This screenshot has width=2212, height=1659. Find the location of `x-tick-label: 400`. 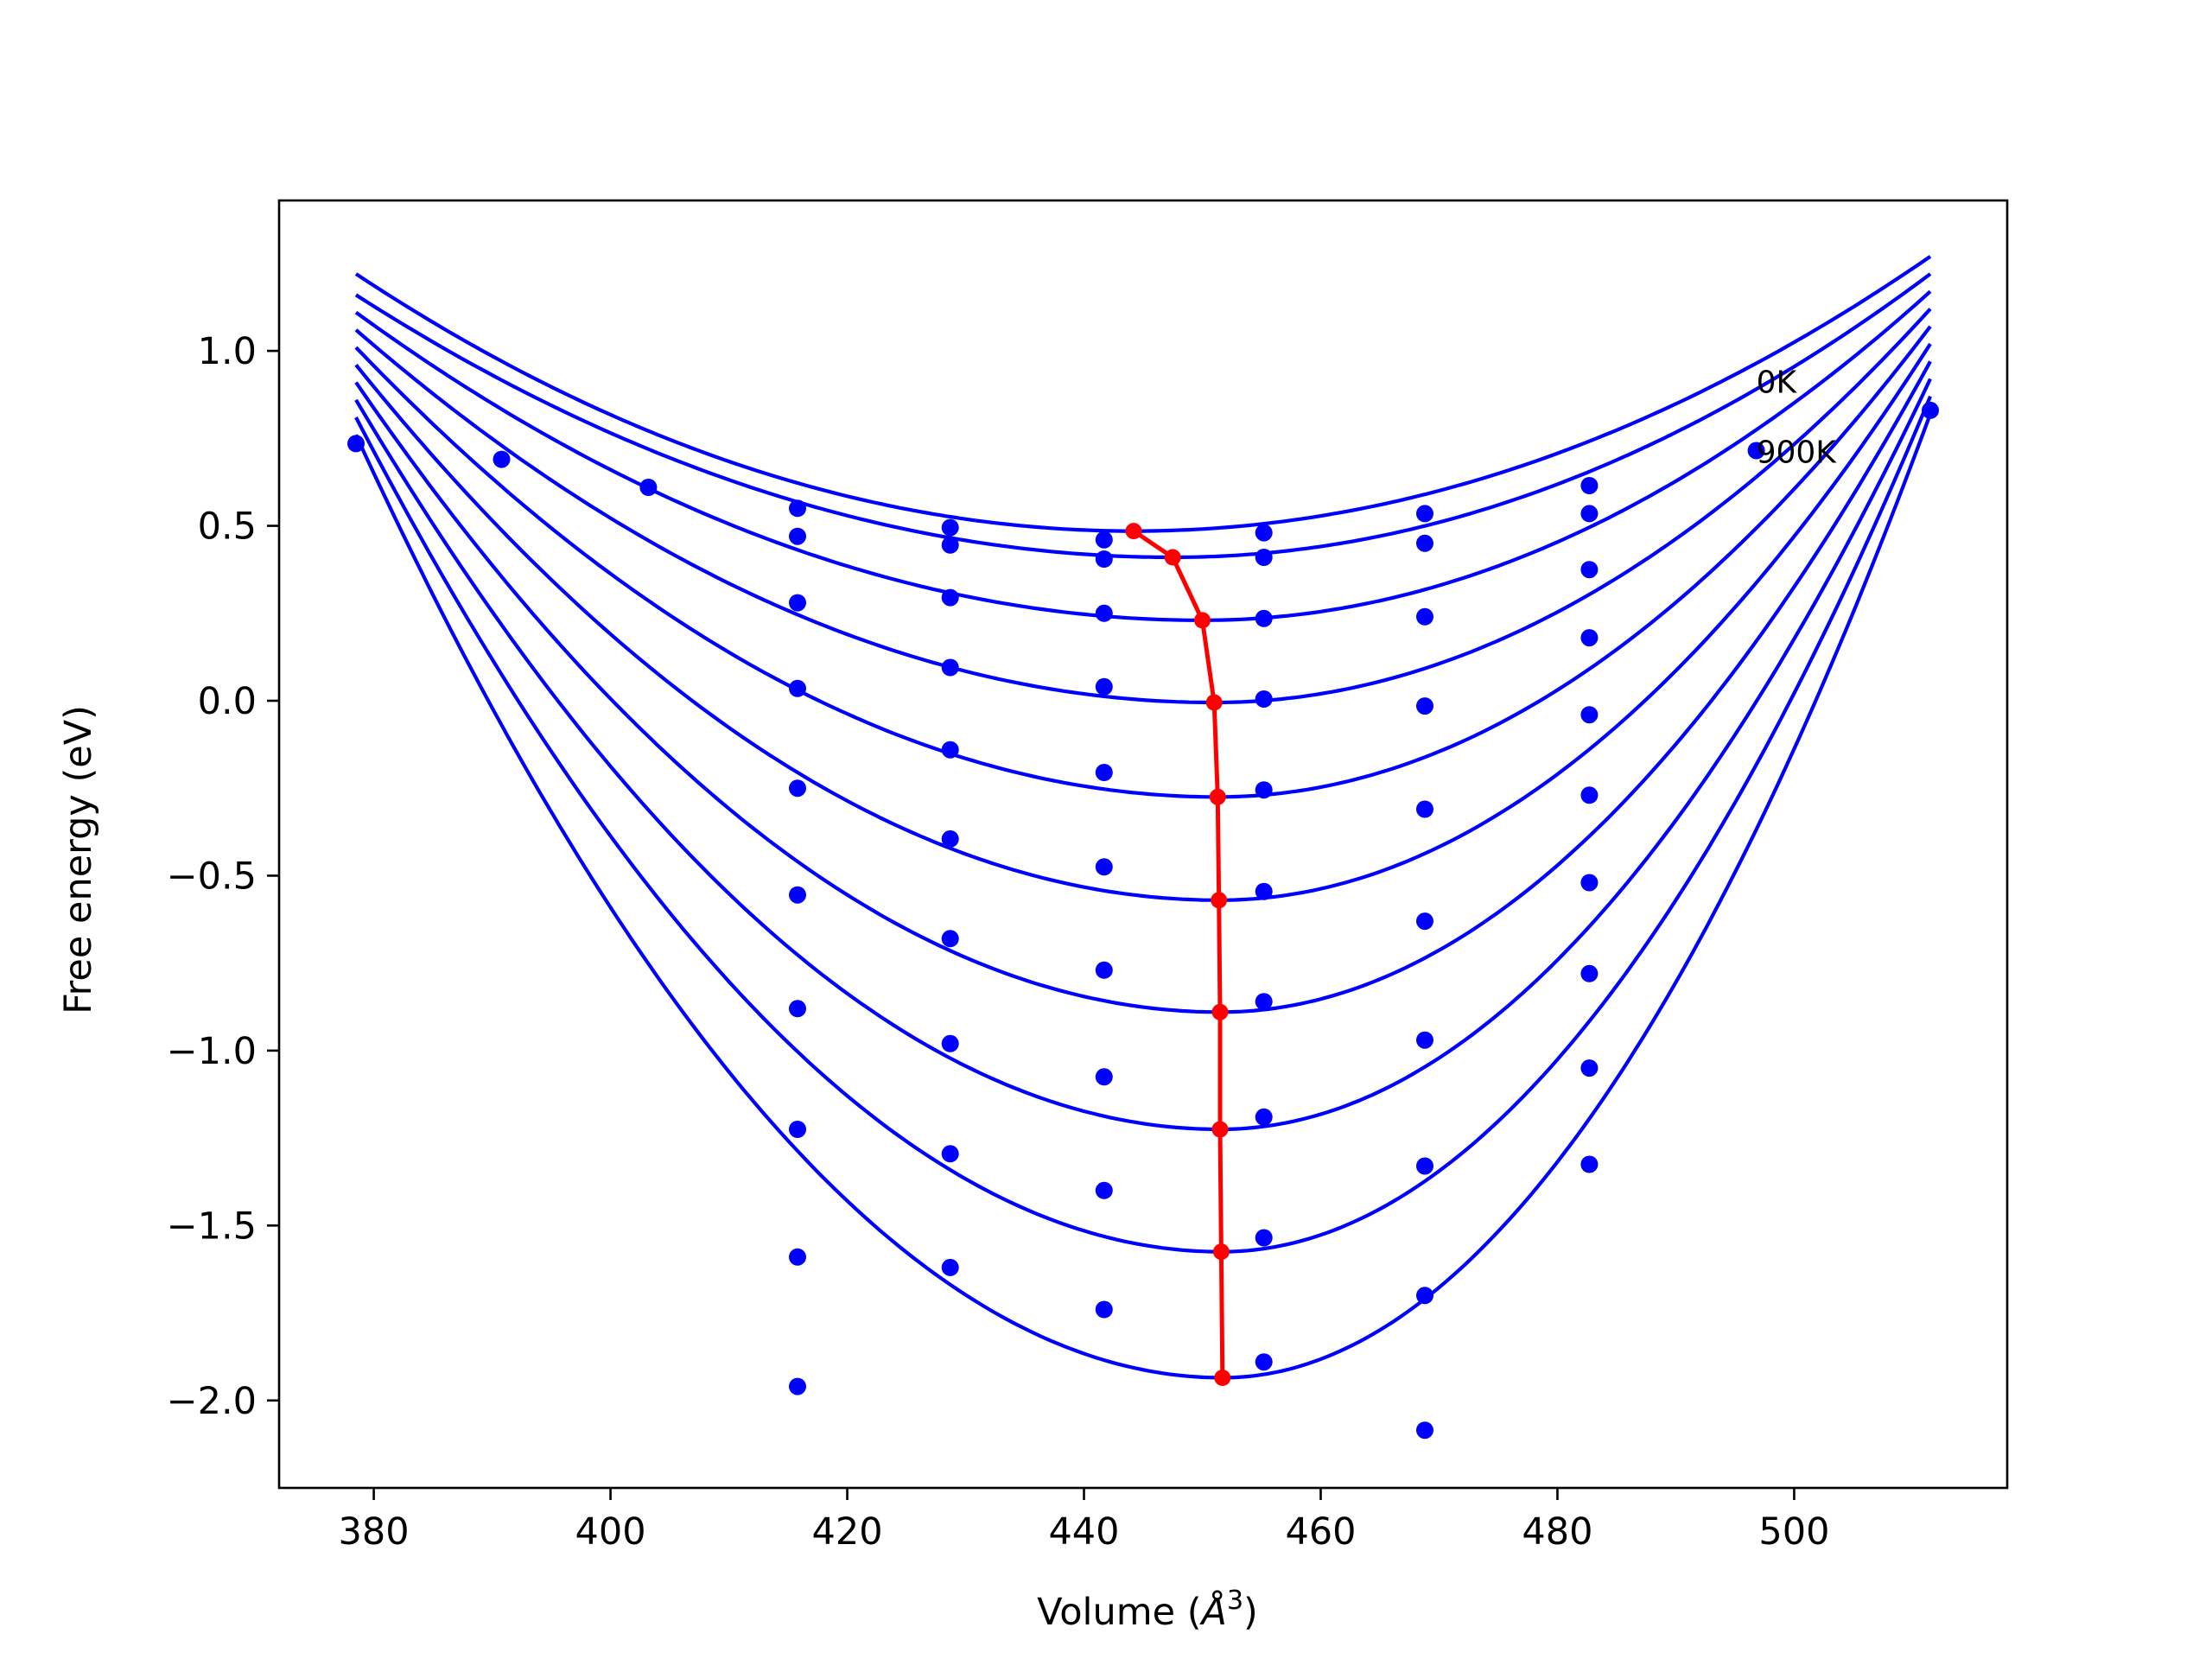

x-tick-label: 400 is located at coordinates (610, 1532).